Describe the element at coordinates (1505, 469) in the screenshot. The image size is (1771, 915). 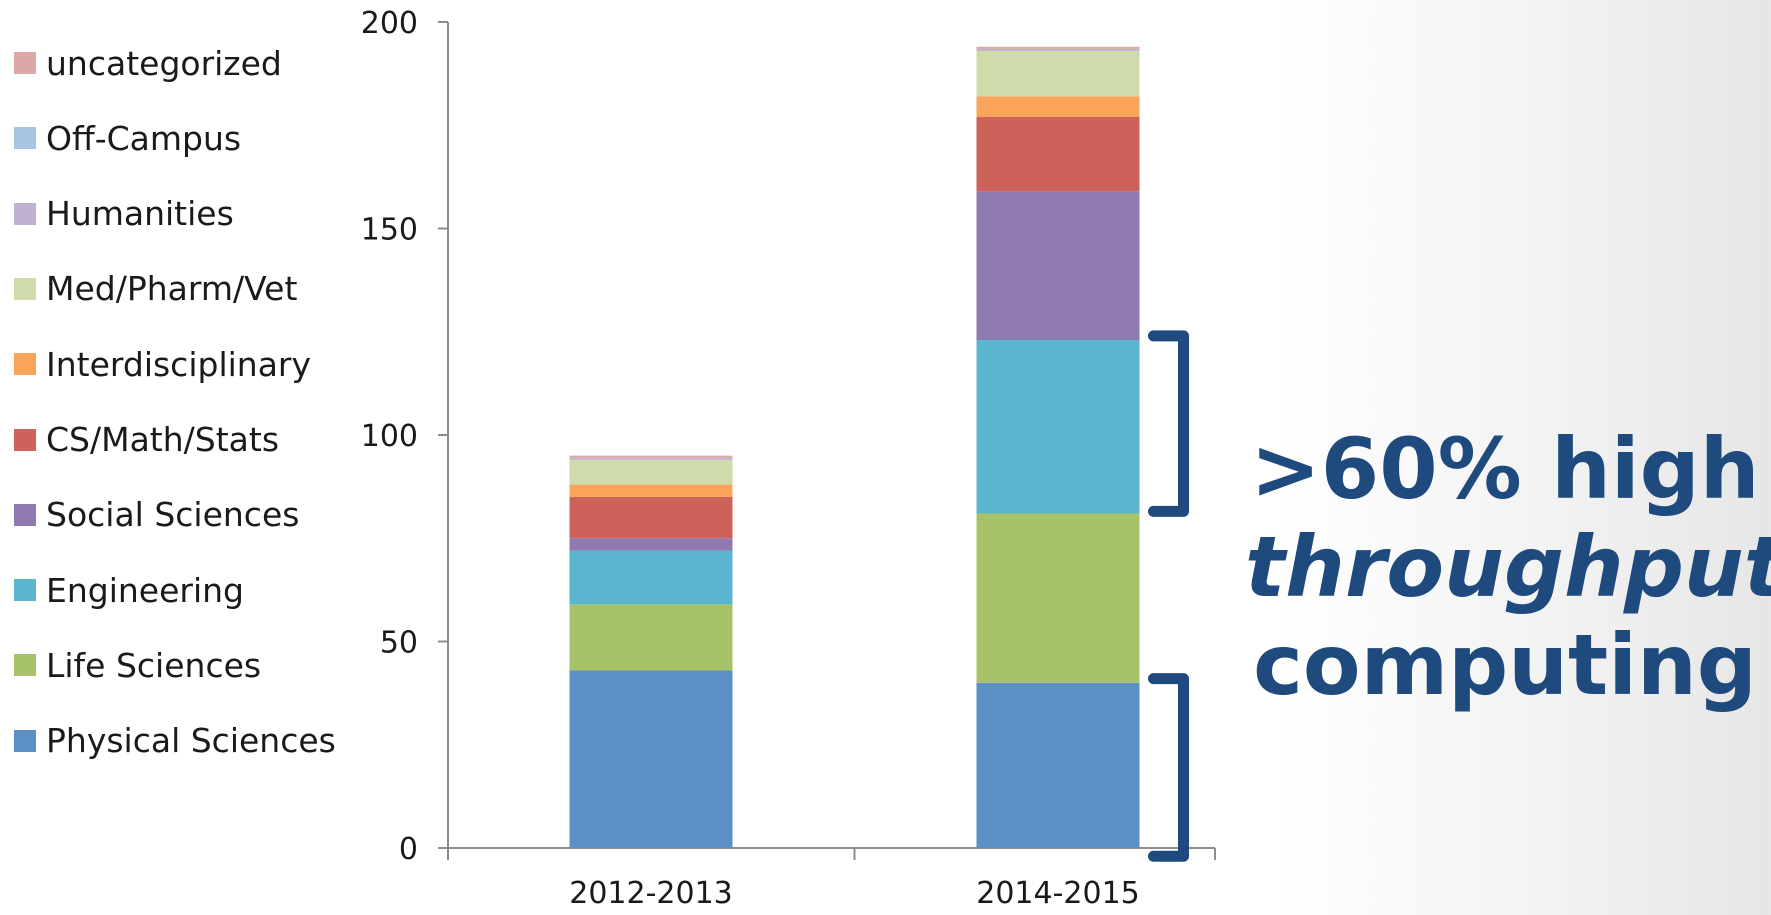
I see `callout-line-1: >60% high` at that location.